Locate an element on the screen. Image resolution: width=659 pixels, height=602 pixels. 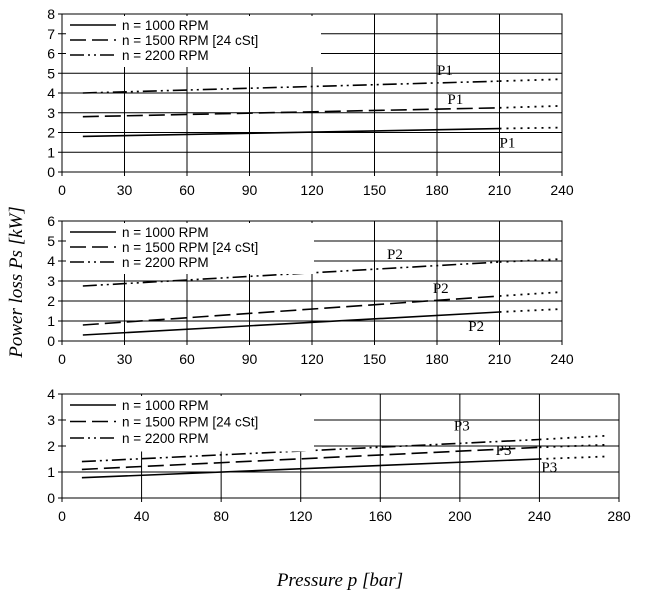
x-tick-label: 40 is located at coordinates (142, 516).